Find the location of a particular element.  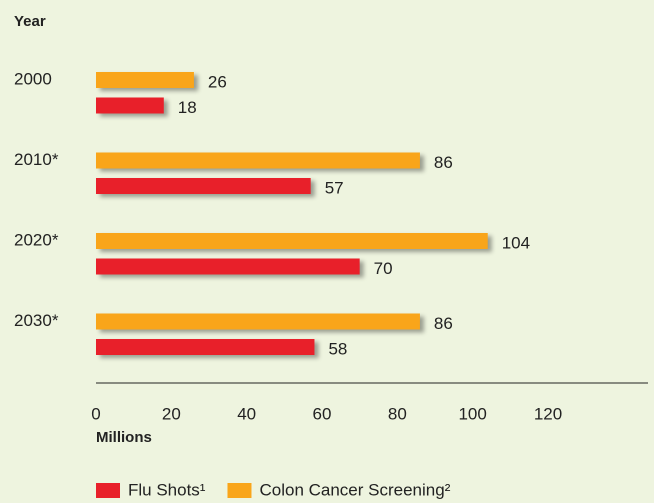

y-tick-label: 2020* is located at coordinates (36, 239).